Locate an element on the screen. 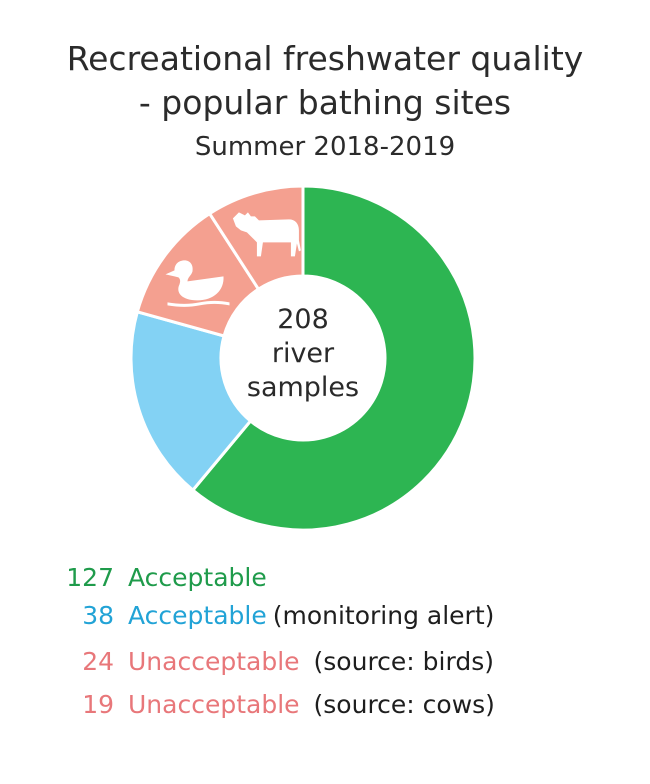 Image resolution: width=650 pixels, height=784 pixels. donut-slice is located at coordinates (191, 401).